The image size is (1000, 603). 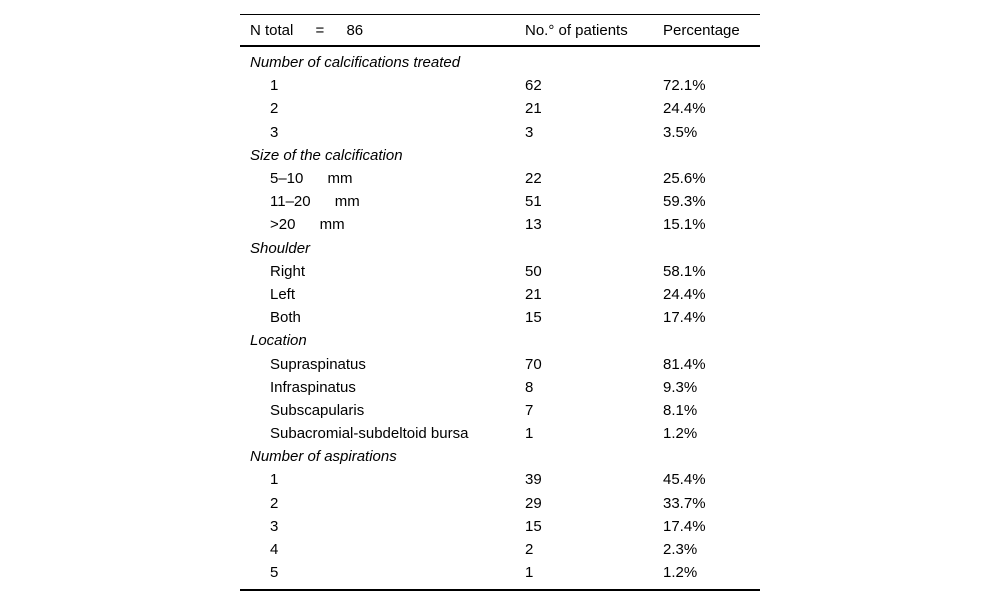 I want to click on row-label-cell: Subacromial-subdeltoid bursa, so click(x=369, y=433).